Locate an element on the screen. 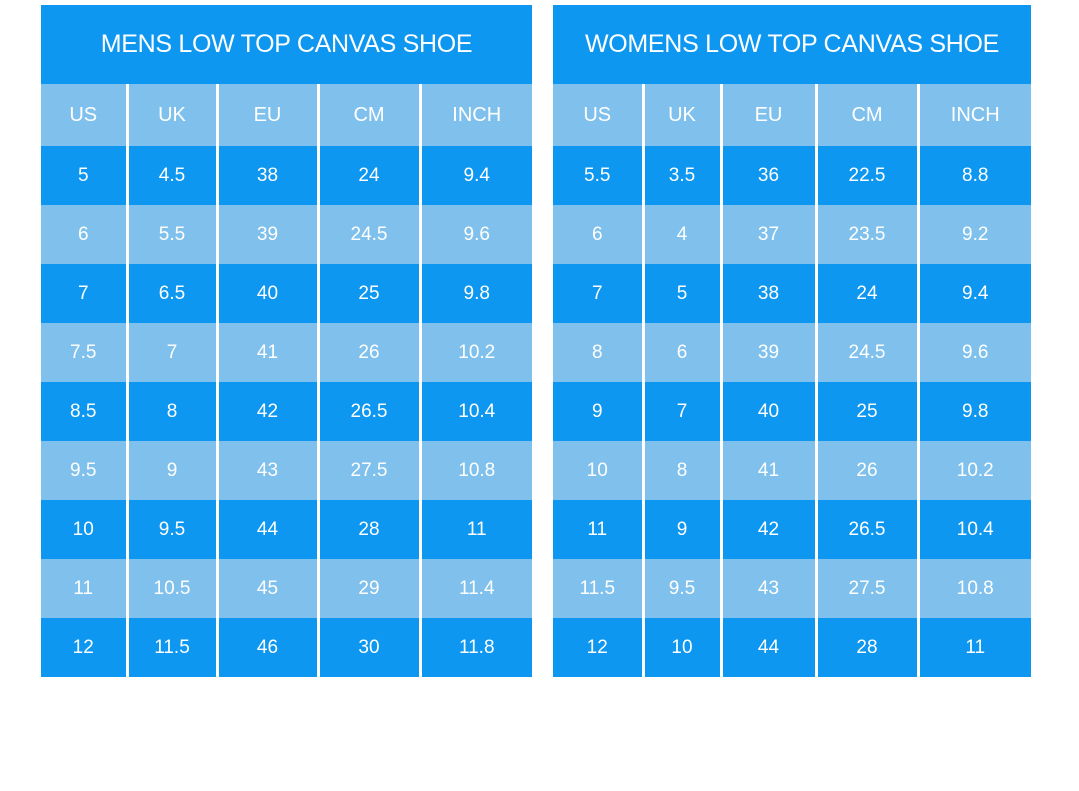  table-cell: 27.5 is located at coordinates (866, 588).